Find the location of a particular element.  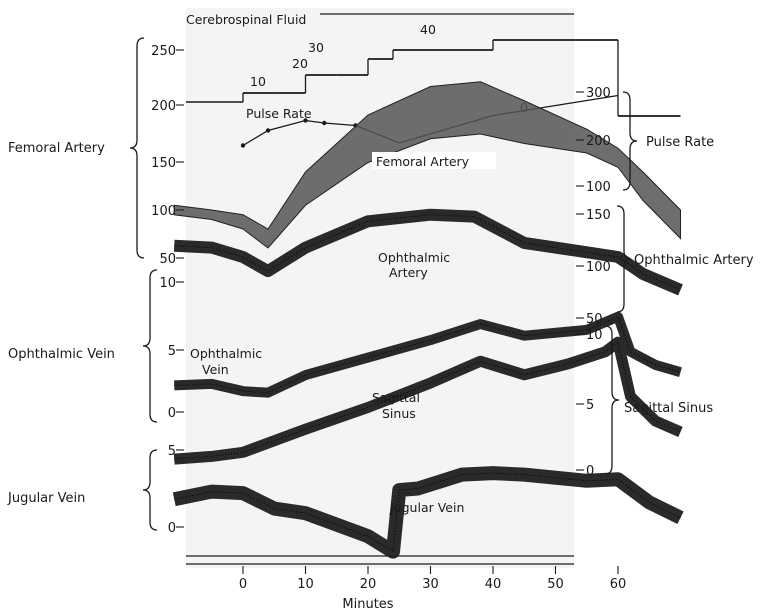

left-tick-label: 50 is located at coordinates (167, 259).